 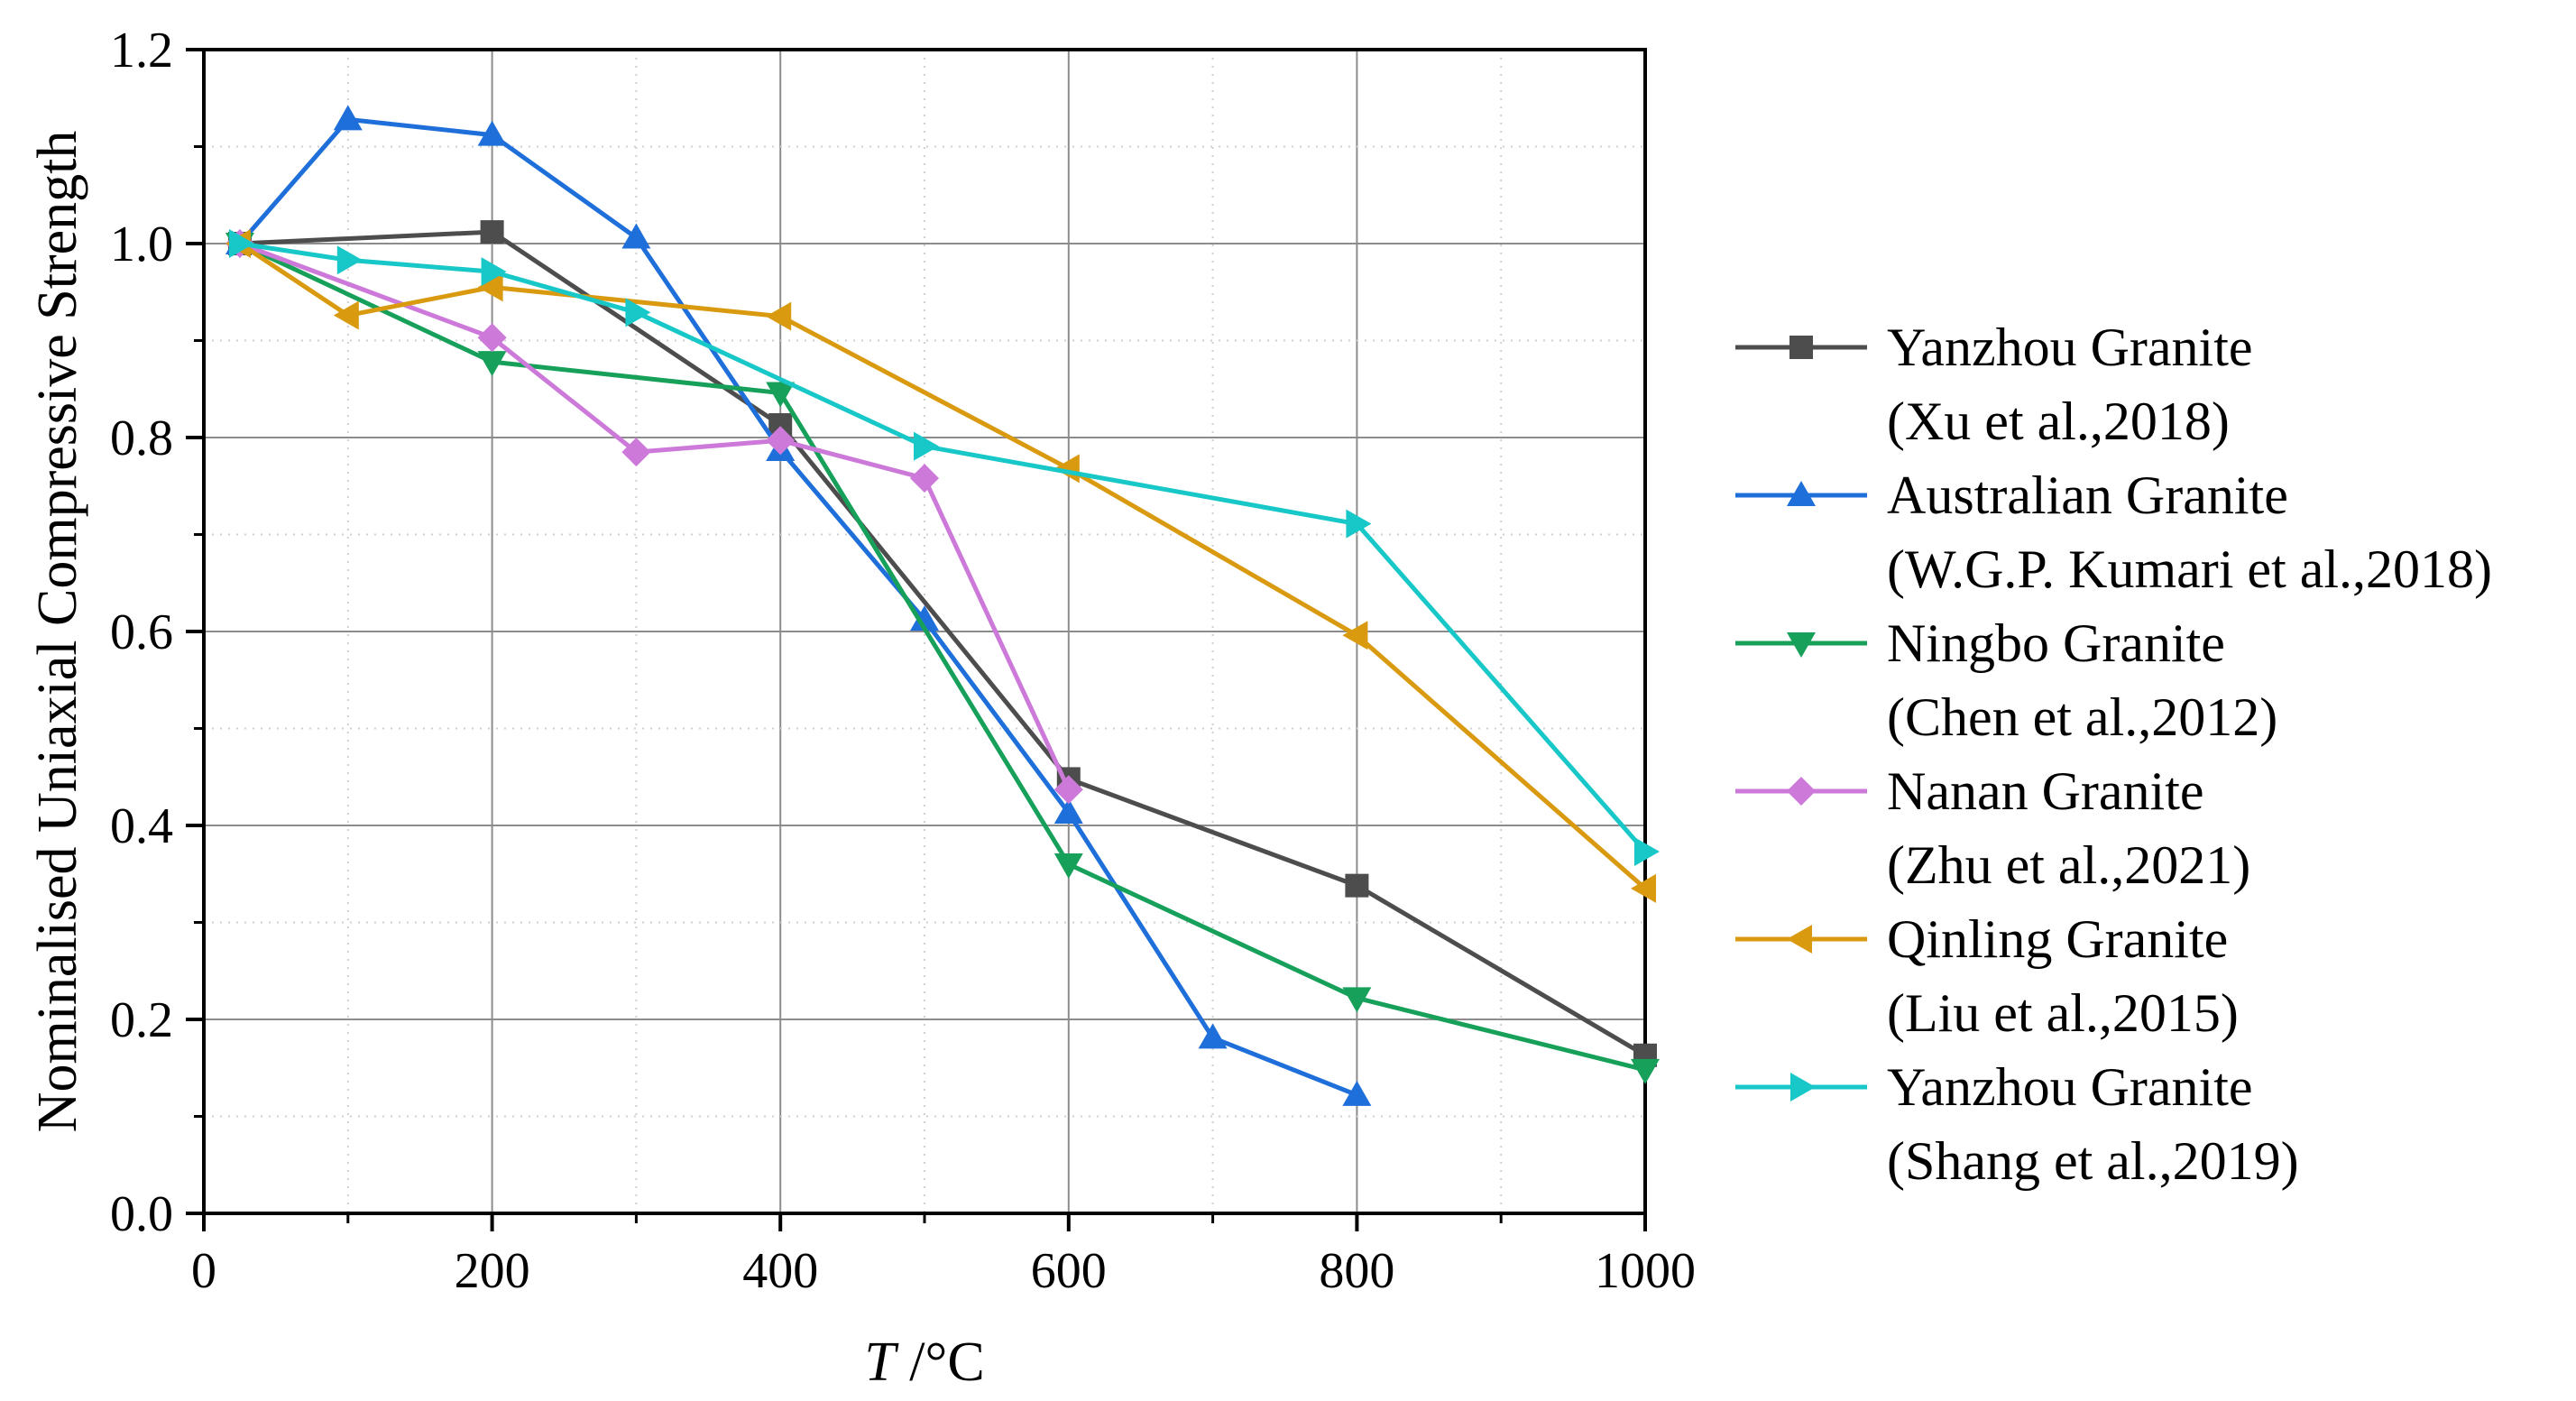 I want to click on legend-label: Qinling Granite, so click(x=2057, y=939).